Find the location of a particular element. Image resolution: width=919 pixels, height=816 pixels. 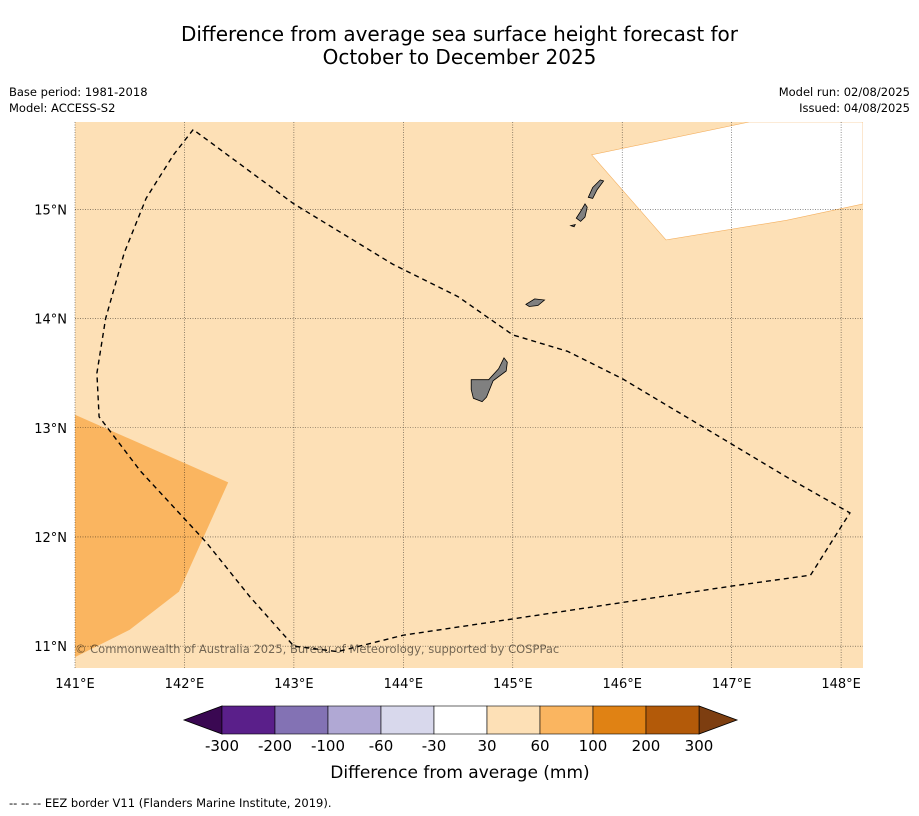

latitude-label: 15°N is located at coordinates (50, 210).